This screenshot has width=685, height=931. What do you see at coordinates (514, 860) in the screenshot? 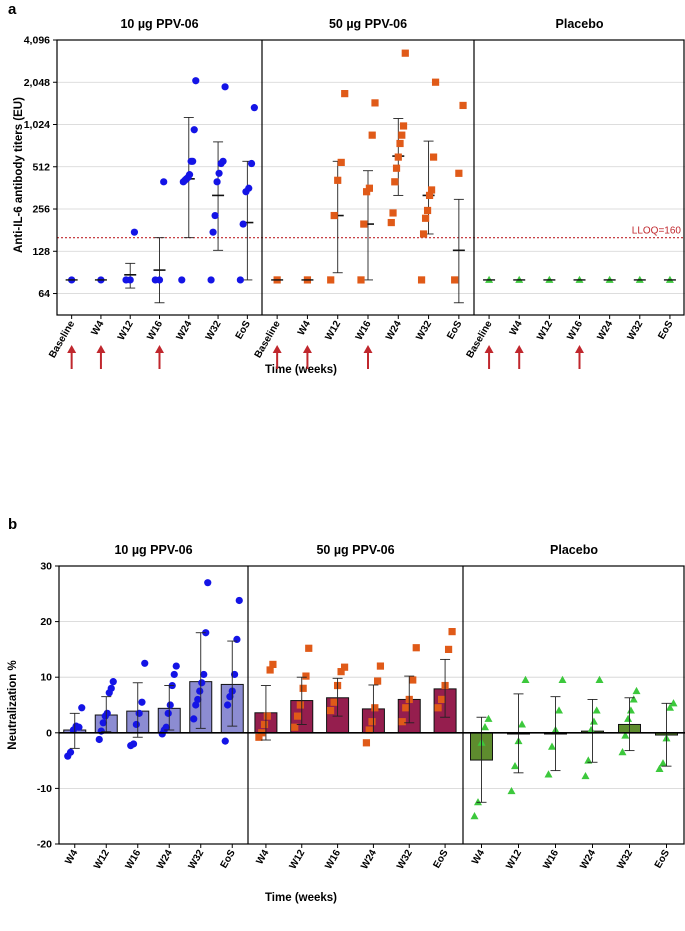
I see `b-xtick-label: W12` at bounding box center [514, 860].